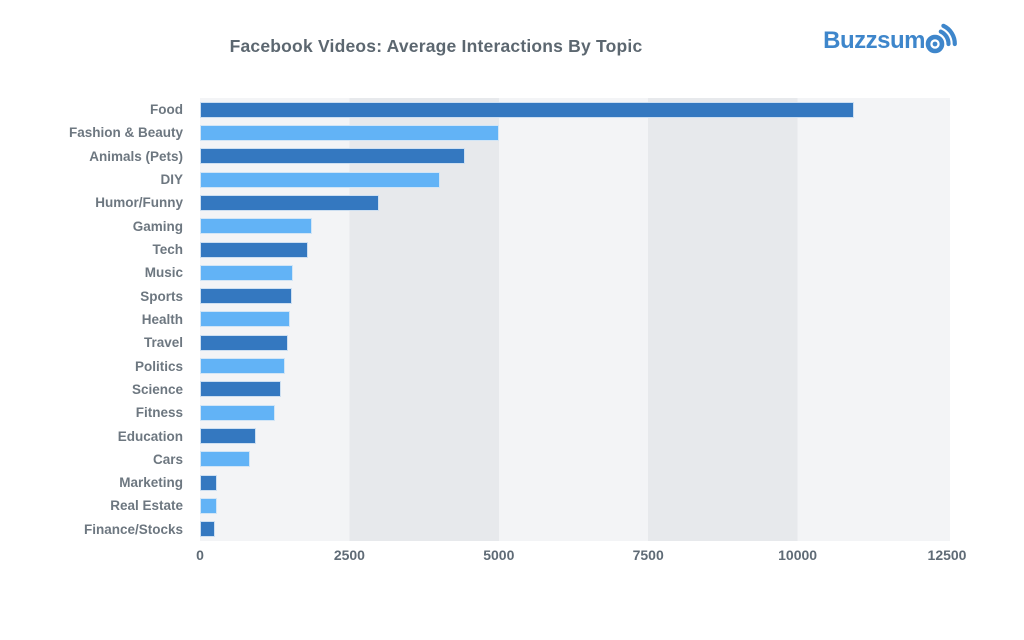 This screenshot has height=640, width=1024. Describe the element at coordinates (163, 273) in the screenshot. I see `category-label: Music` at that location.